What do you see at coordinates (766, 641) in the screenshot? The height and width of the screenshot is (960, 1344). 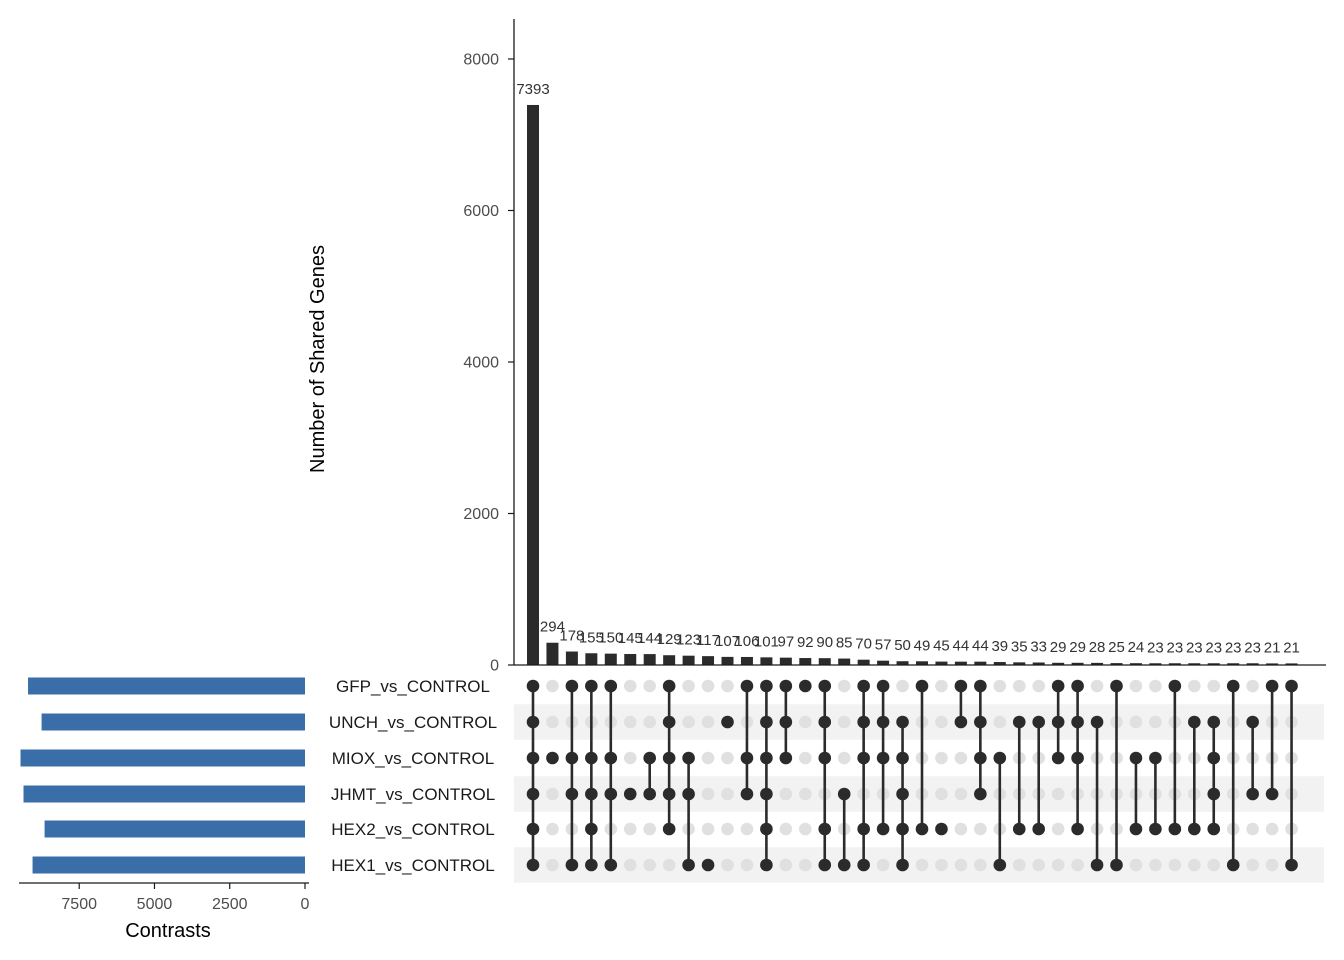 I see `intersection-count-label: 101` at bounding box center [766, 641].